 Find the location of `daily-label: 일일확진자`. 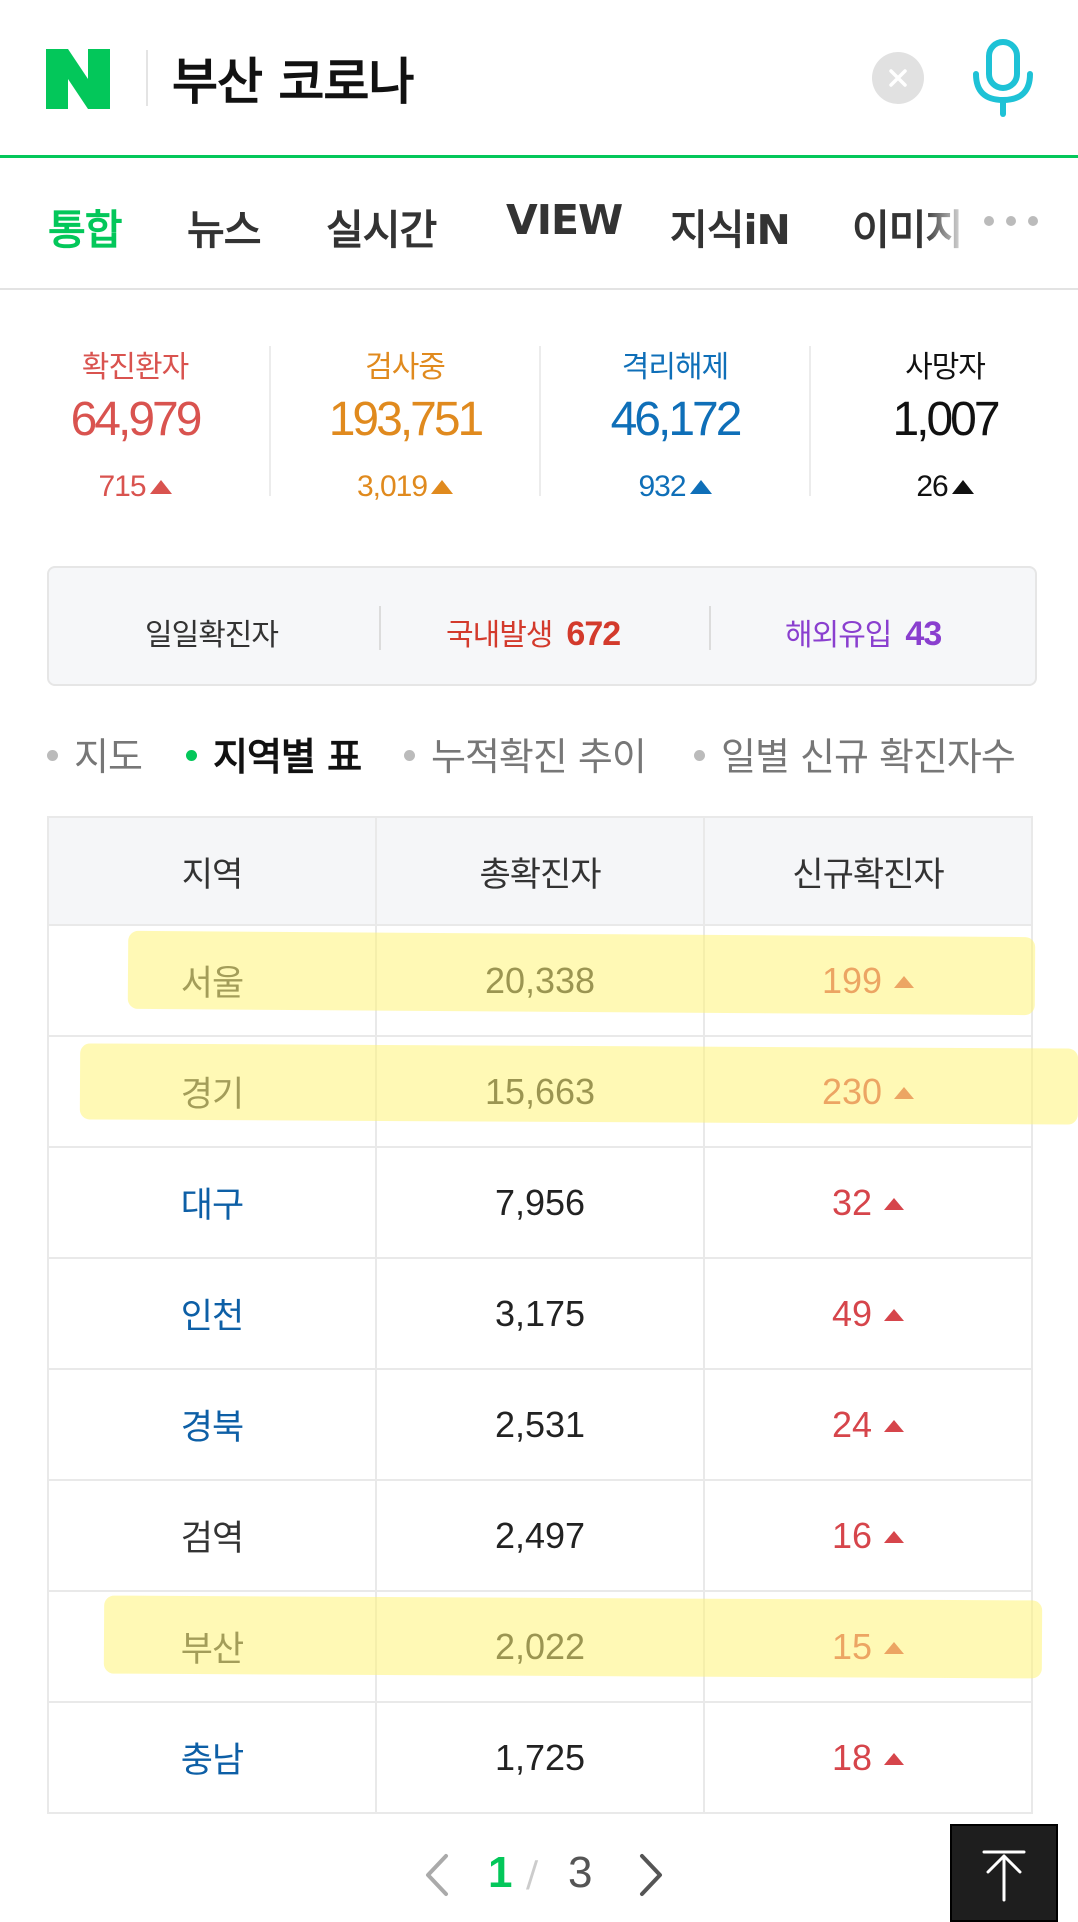

daily-label: 일일확진자 is located at coordinates (212, 635).